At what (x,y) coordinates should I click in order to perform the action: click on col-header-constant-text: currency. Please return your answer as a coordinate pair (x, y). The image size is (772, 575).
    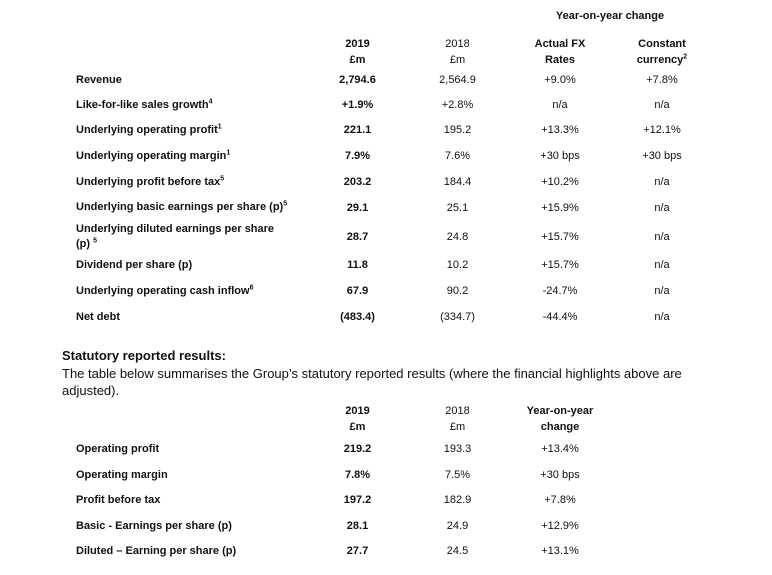
    Looking at the image, I should click on (660, 60).